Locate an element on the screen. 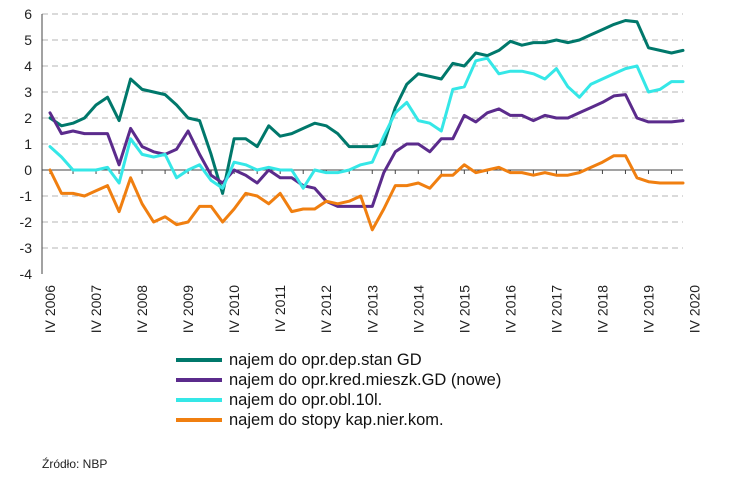 This screenshot has height=485, width=746. x-tick-label: IV 2010 is located at coordinates (234, 309).